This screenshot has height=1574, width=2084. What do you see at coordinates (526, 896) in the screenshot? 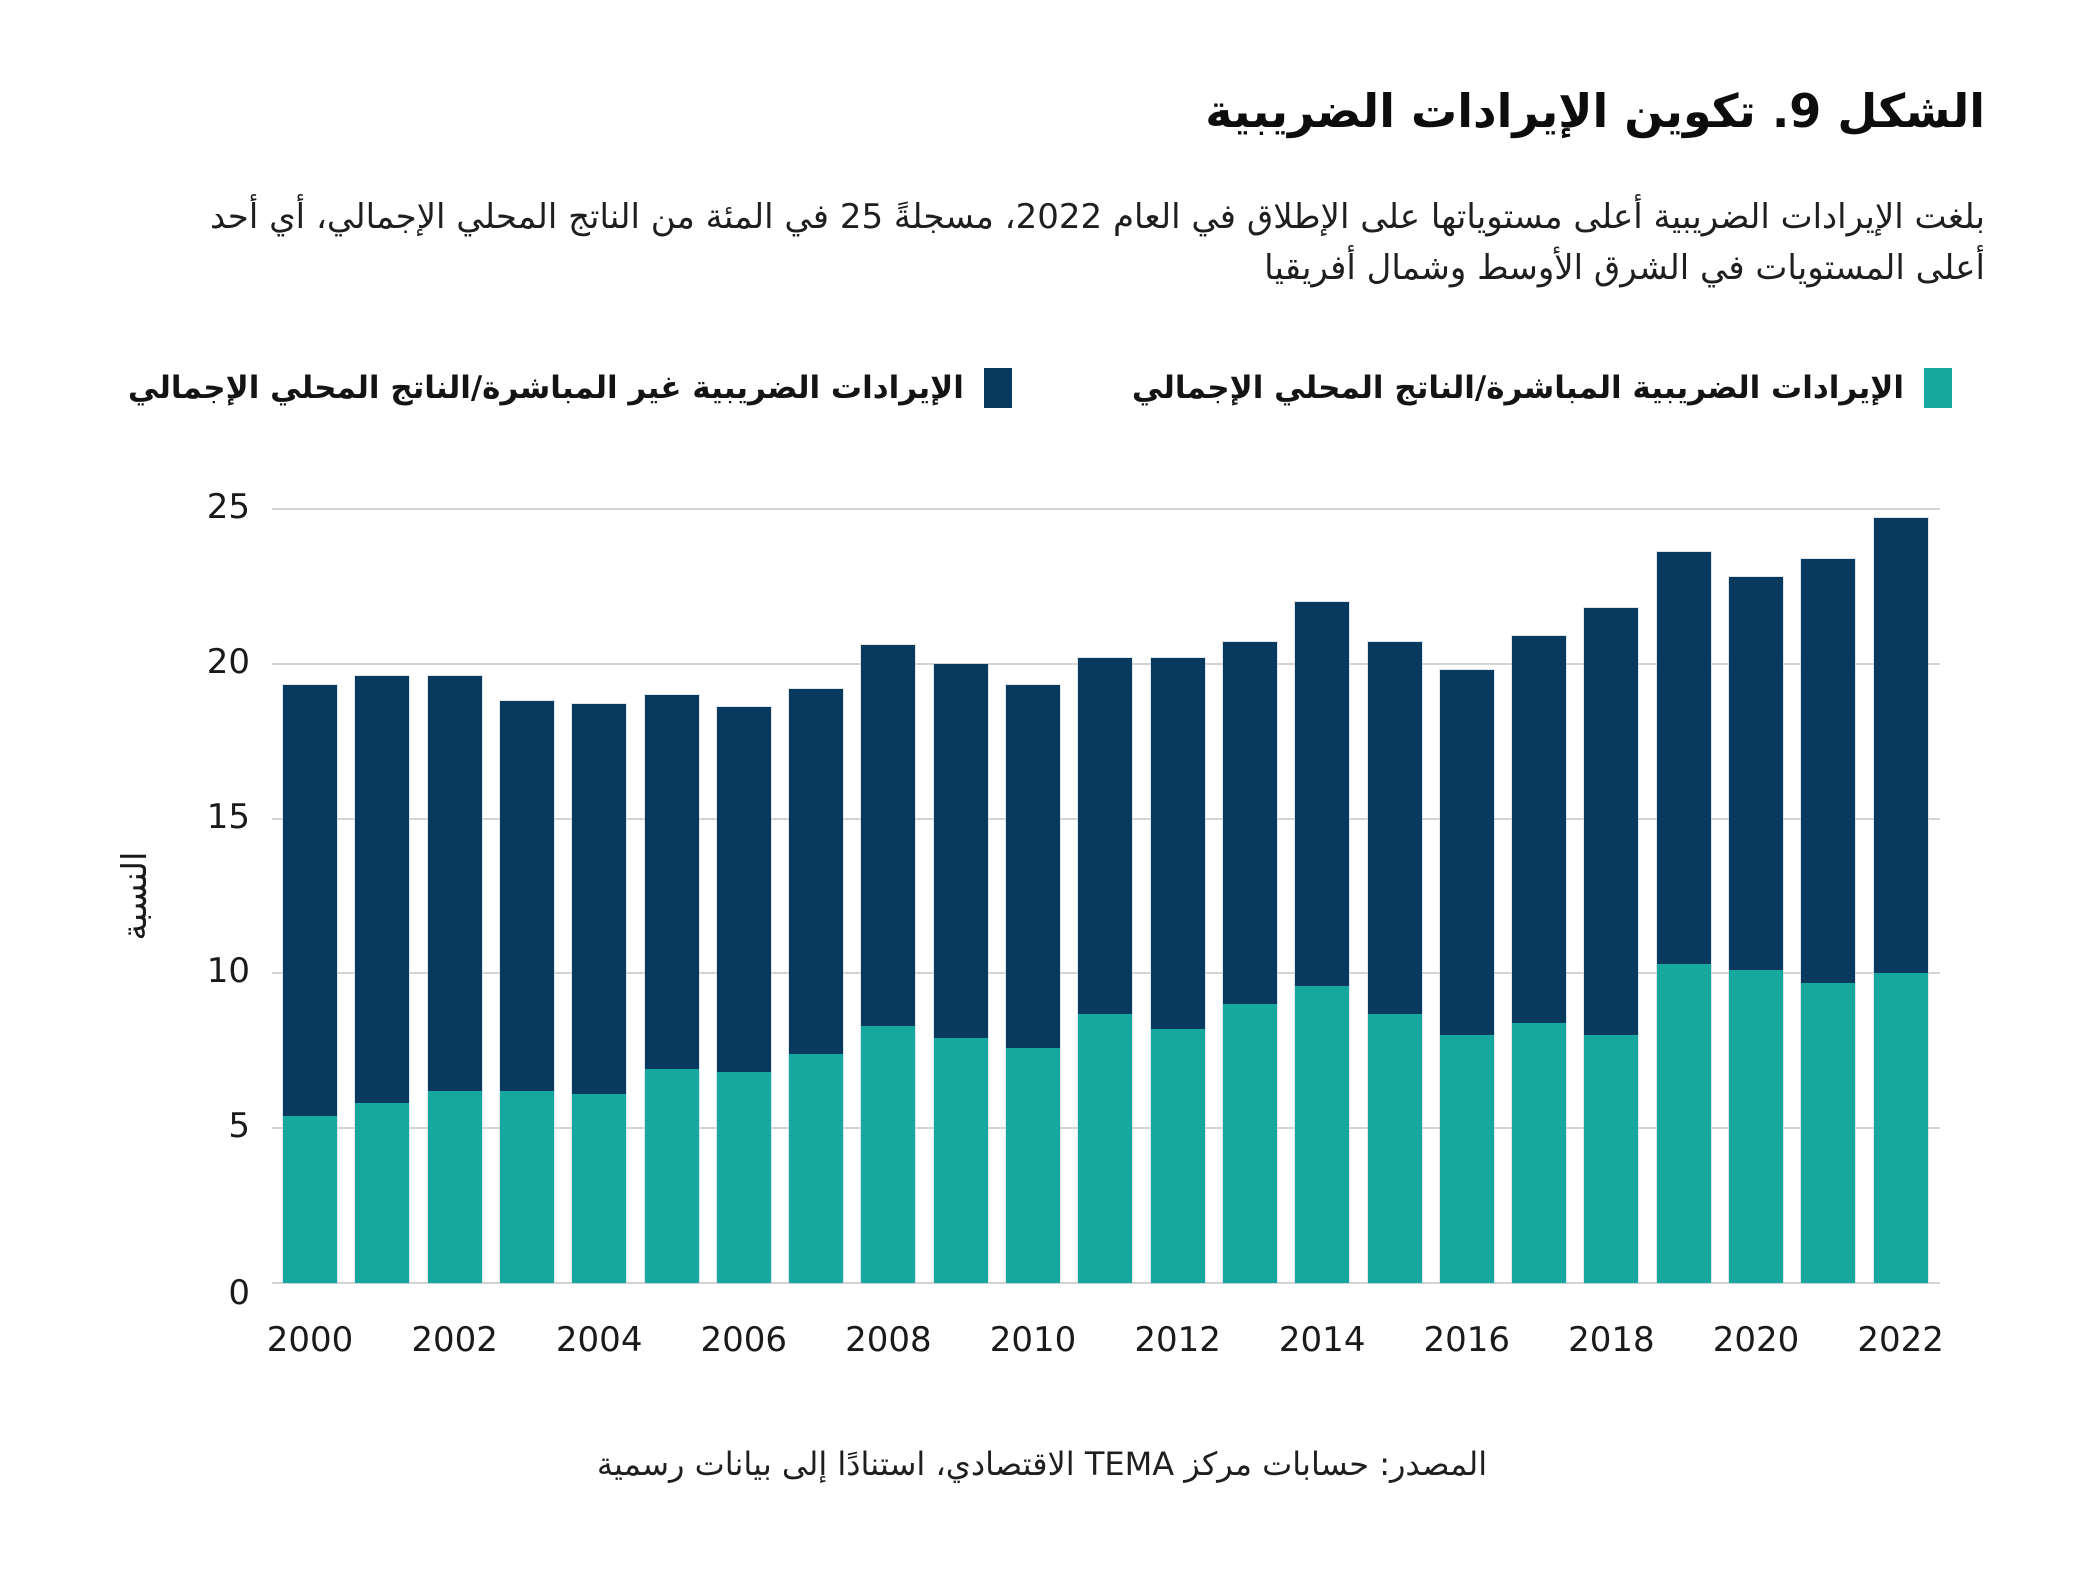
I see `bar-2003-indirect-segment` at bounding box center [526, 896].